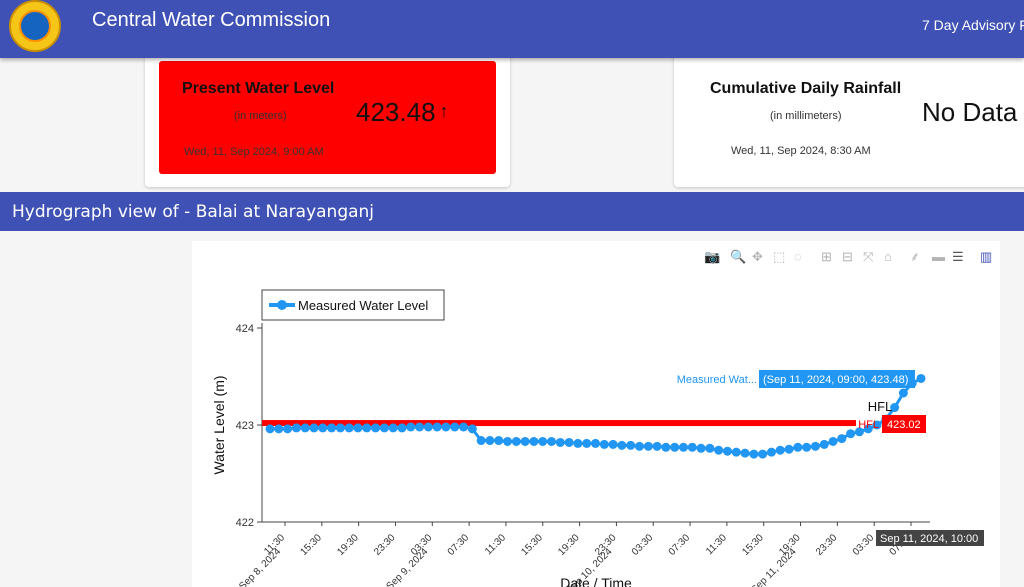 Image resolution: width=1024 pixels, height=587 pixels. Describe the element at coordinates (938, 256) in the screenshot. I see `hover-closest-icon: ▬` at that location.